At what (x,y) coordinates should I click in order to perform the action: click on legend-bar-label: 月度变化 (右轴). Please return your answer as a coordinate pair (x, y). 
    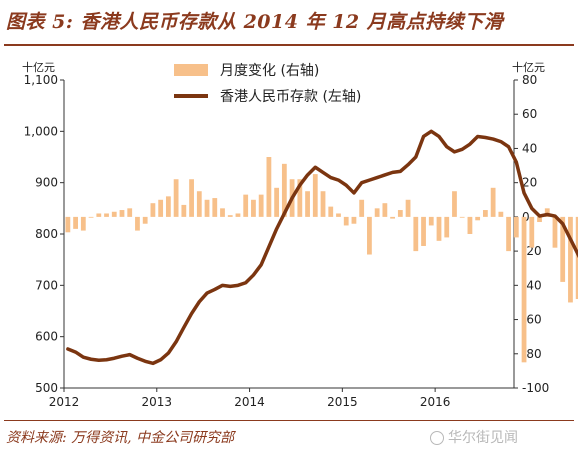
    Looking at the image, I should click on (269, 71).